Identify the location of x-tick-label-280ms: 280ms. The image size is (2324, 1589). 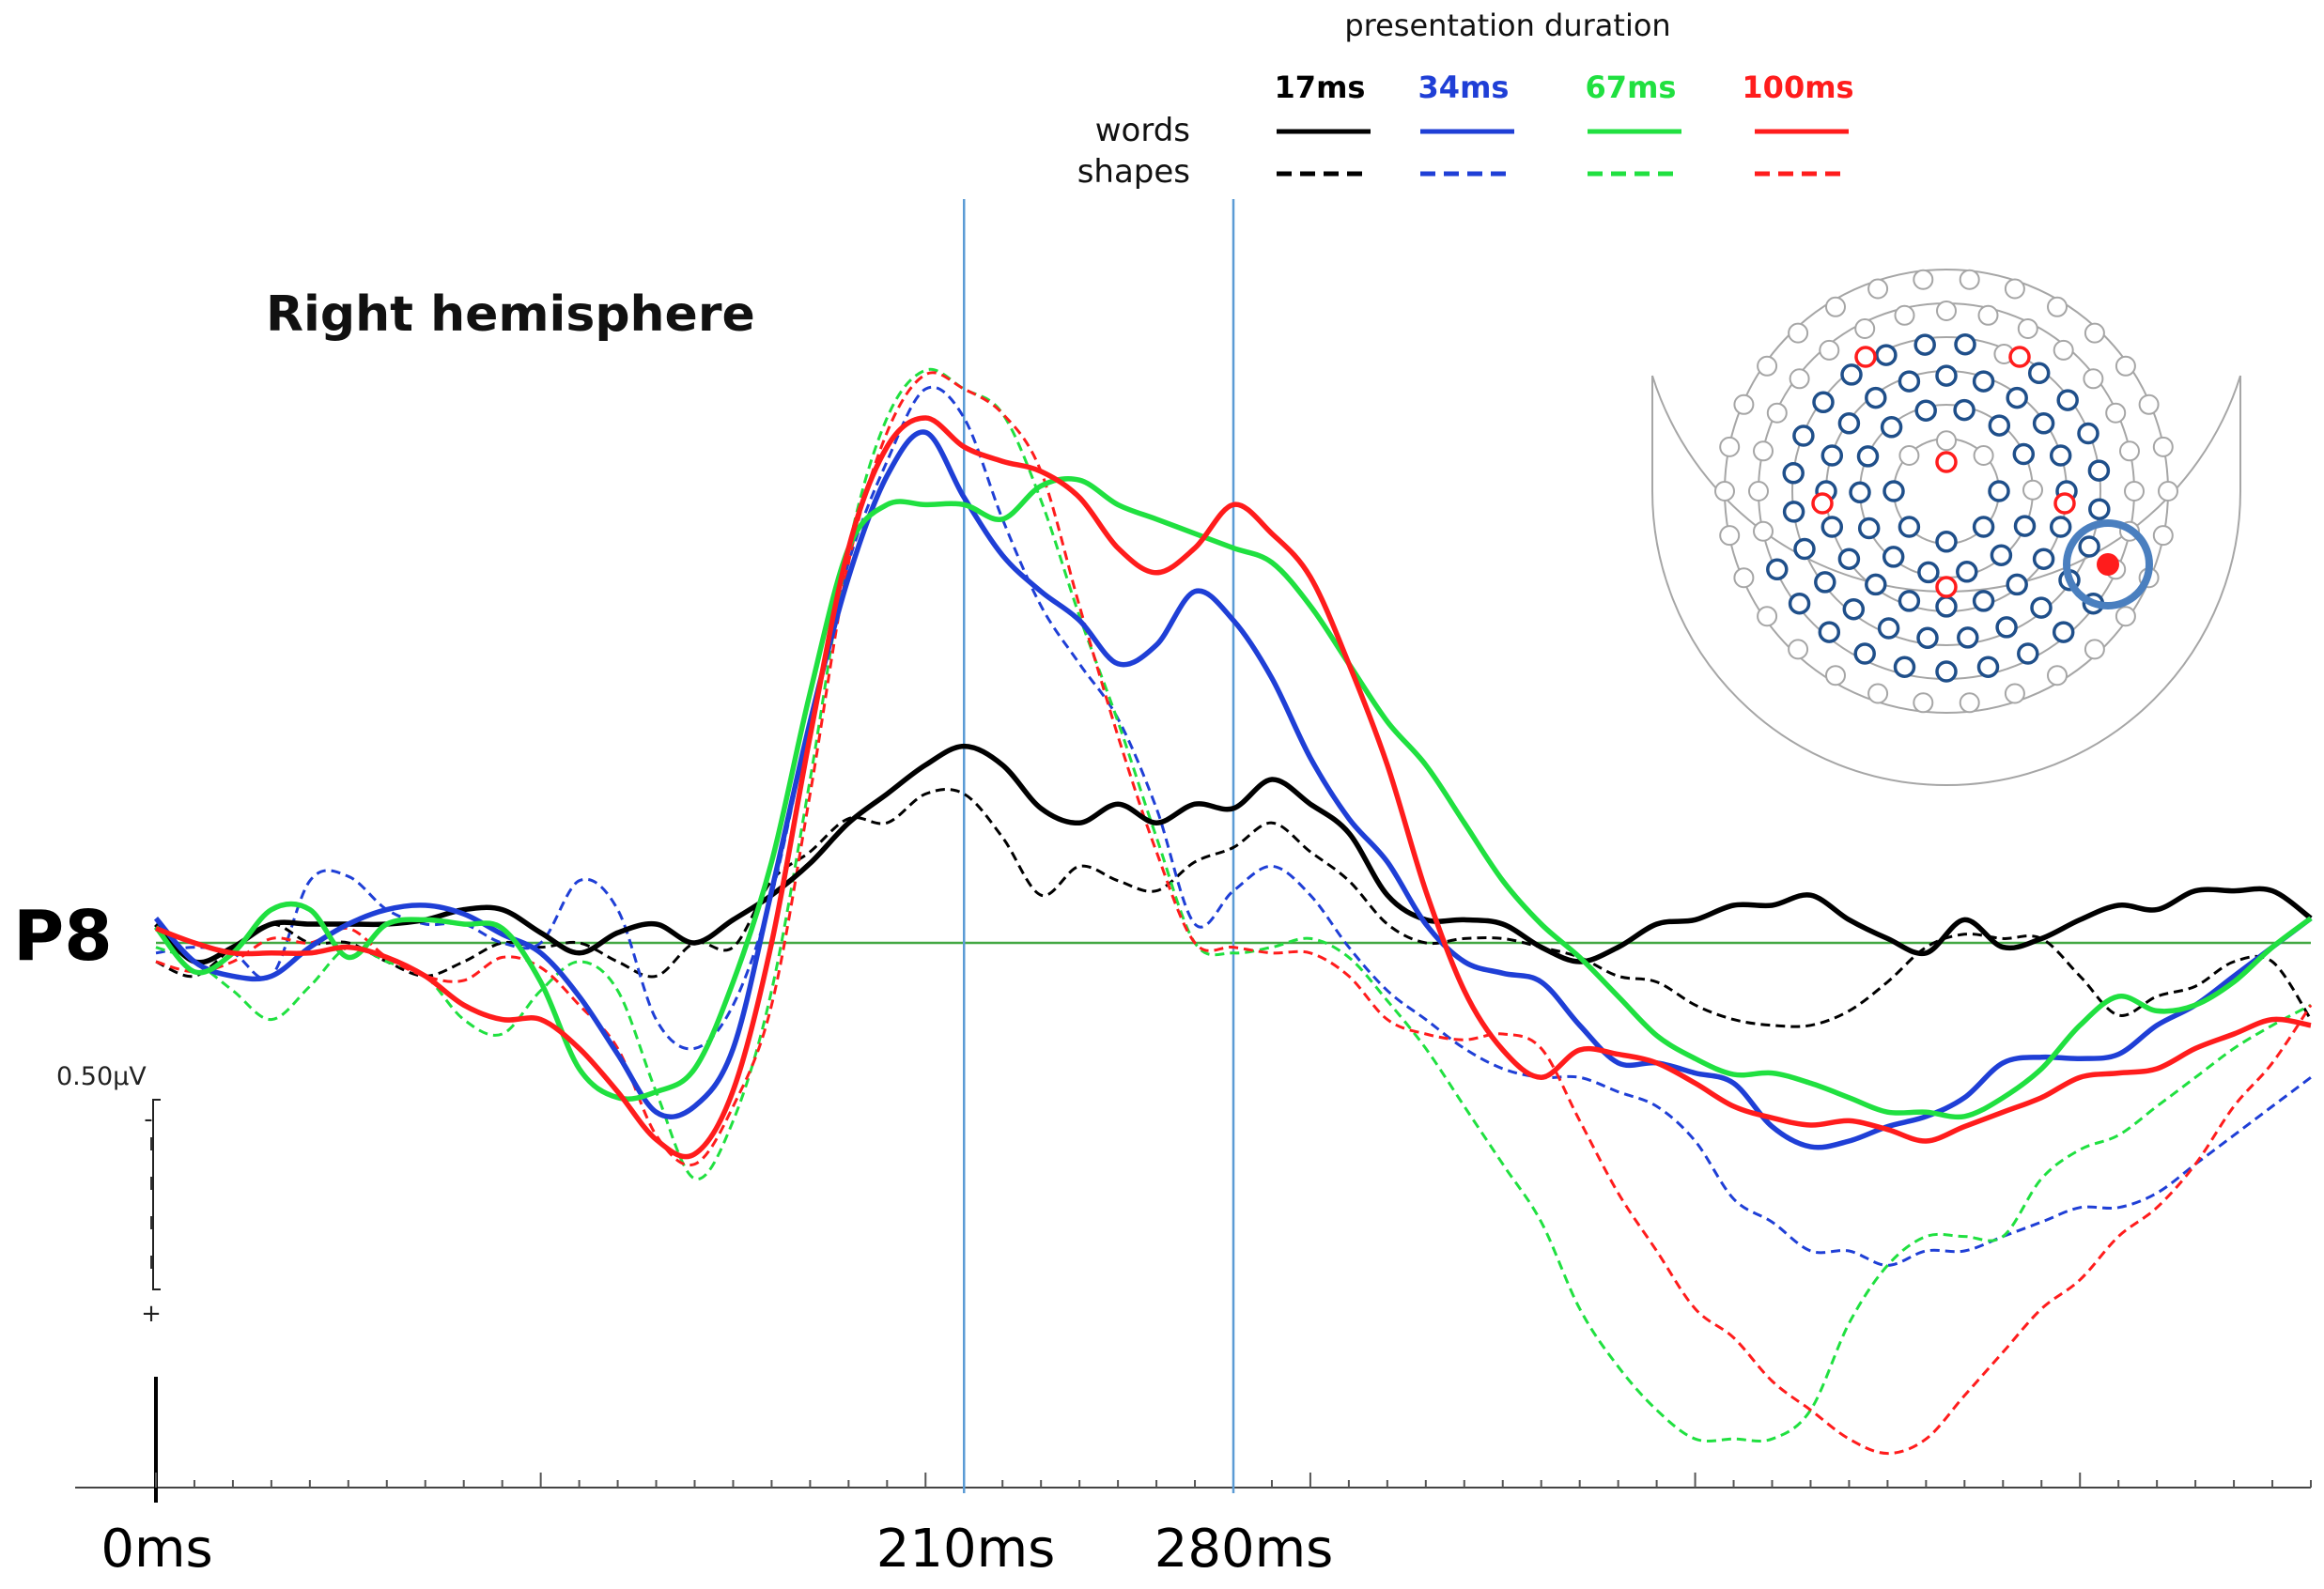
(1244, 1549).